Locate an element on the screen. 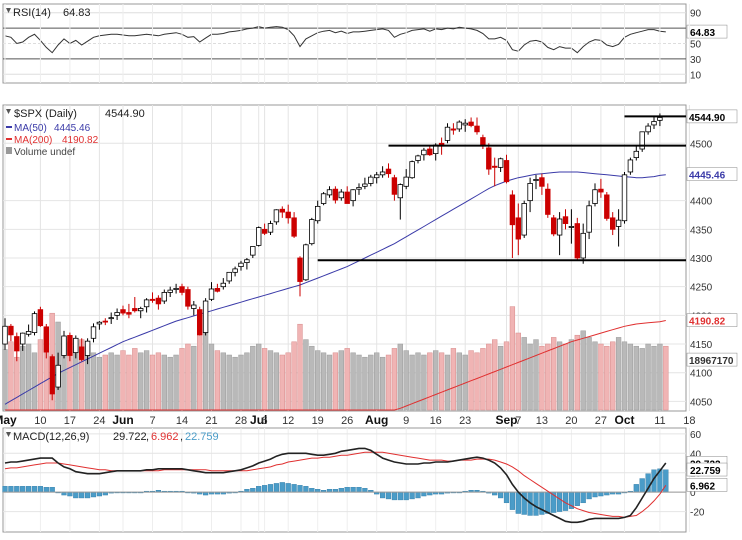 This screenshot has height=540, width=742. date-tick-label: 17 is located at coordinates (70, 421).